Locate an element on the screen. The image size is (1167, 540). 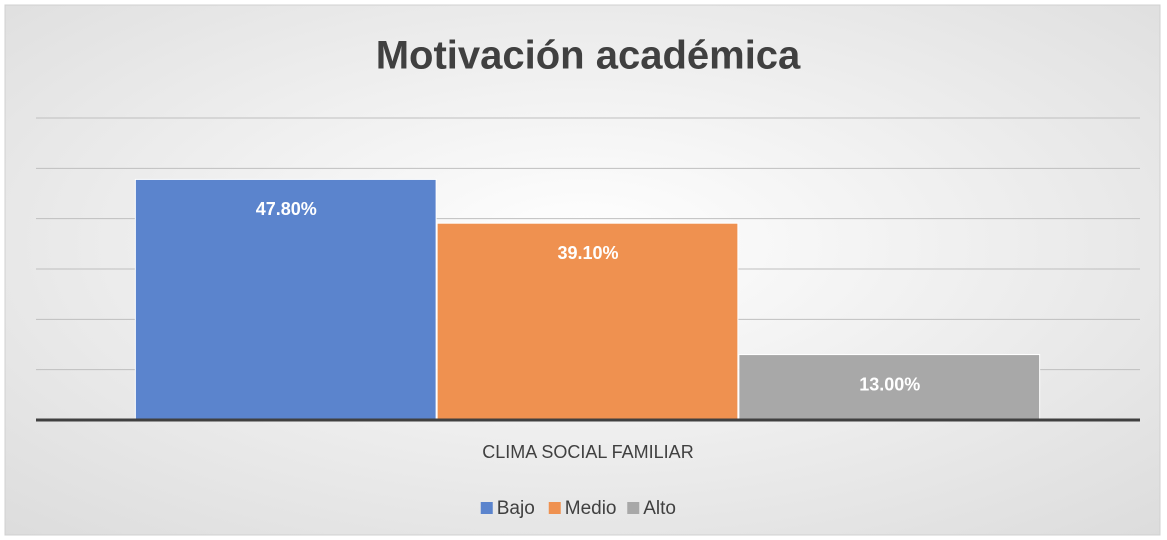
data-label: 13.00% is located at coordinates (889, 384).